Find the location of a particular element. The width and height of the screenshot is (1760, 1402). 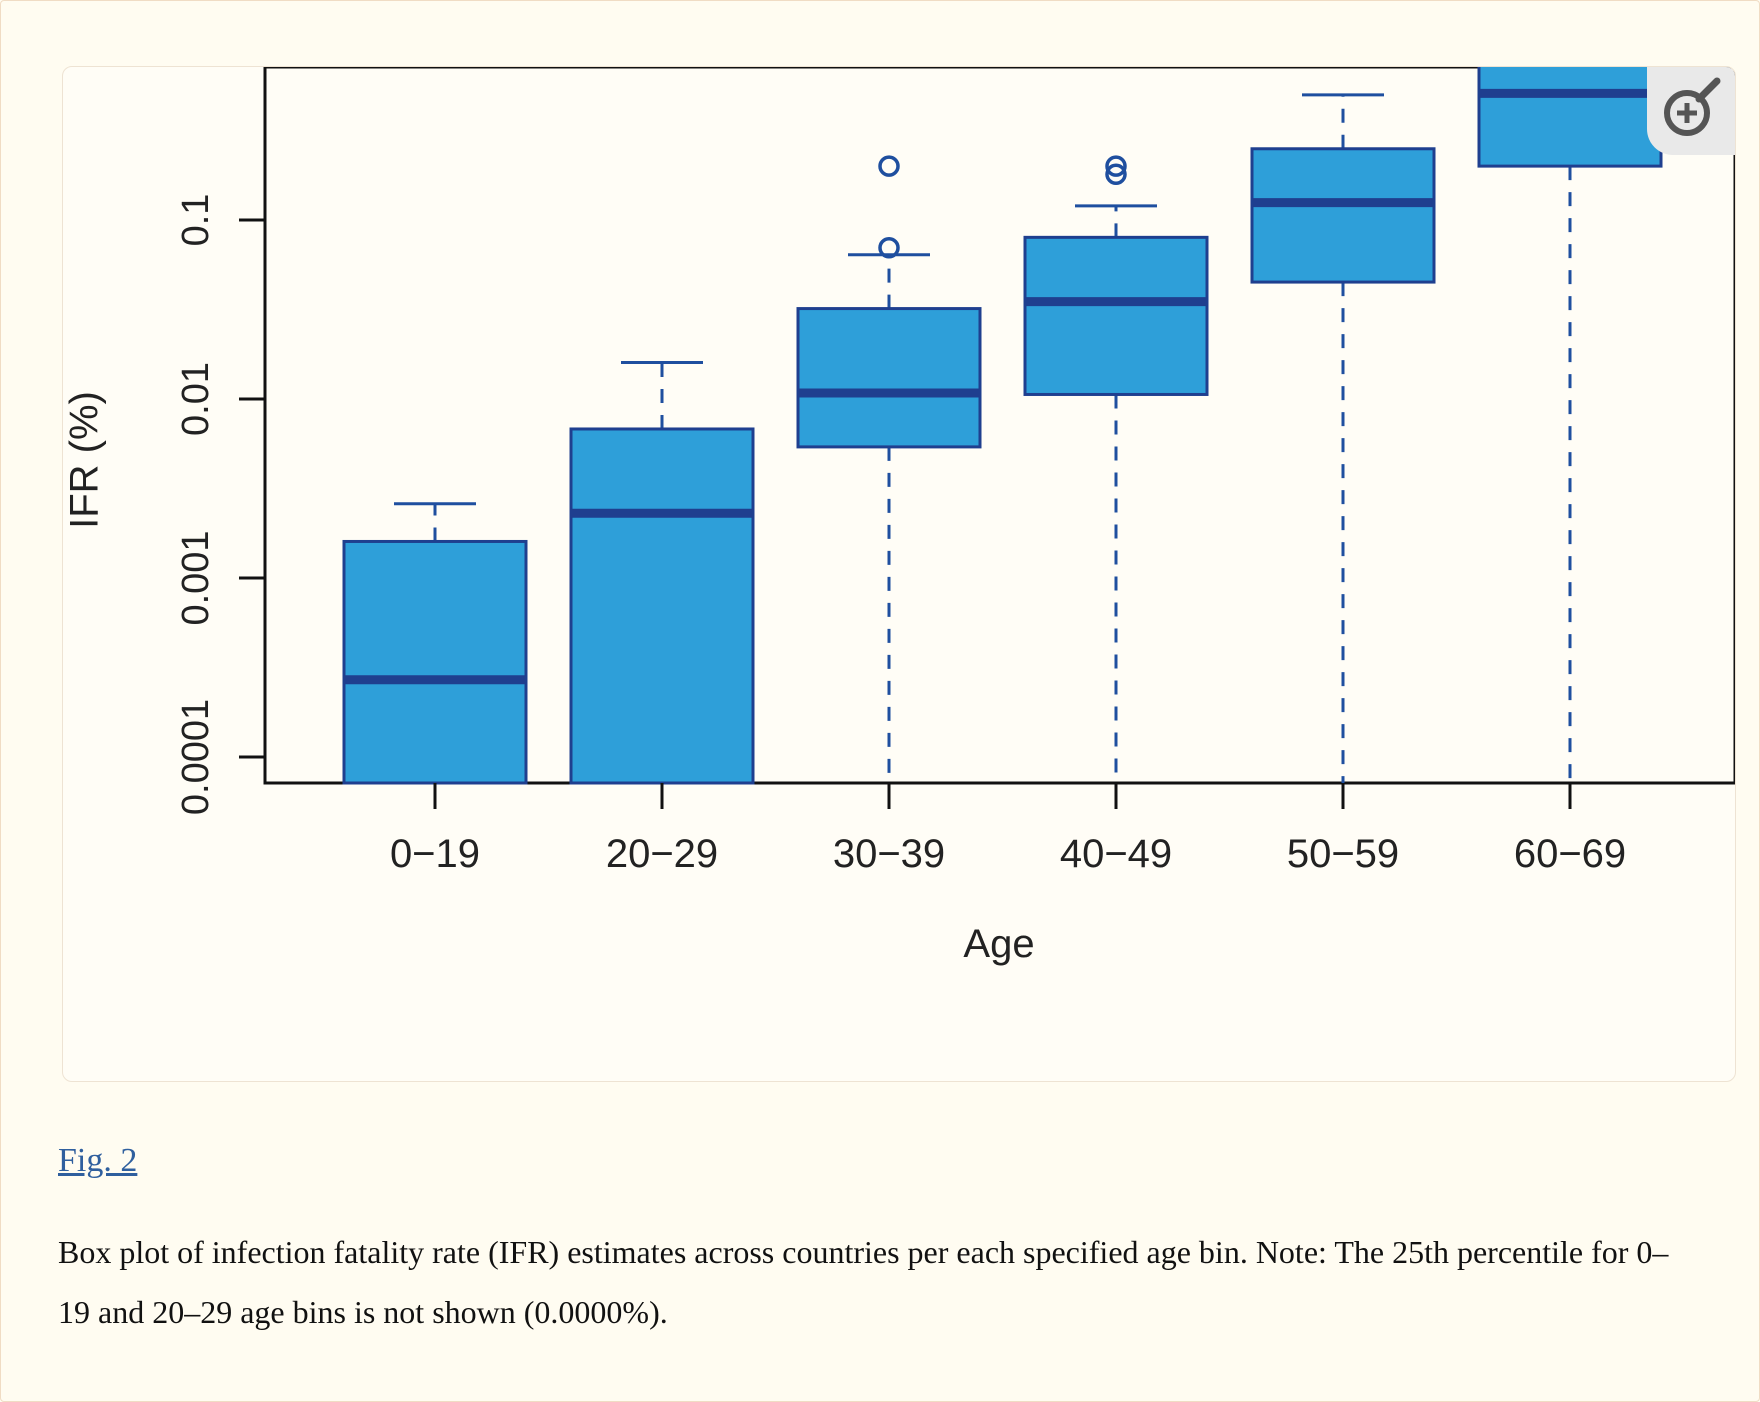

x-tick-label: 20−29 is located at coordinates (662, 854).